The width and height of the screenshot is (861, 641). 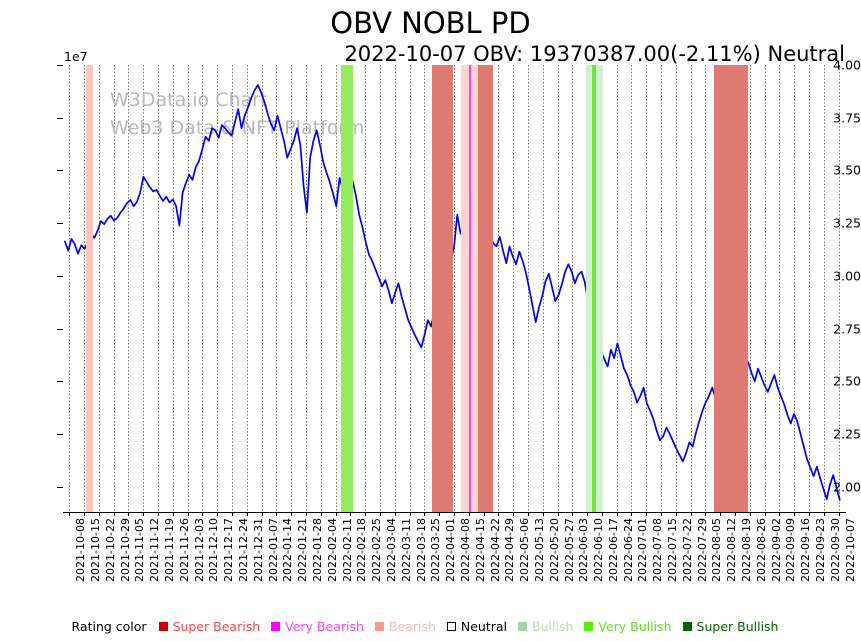 What do you see at coordinates (539, 550) in the screenshot?
I see `x-tick-label: 2022-05-13` at bounding box center [539, 550].